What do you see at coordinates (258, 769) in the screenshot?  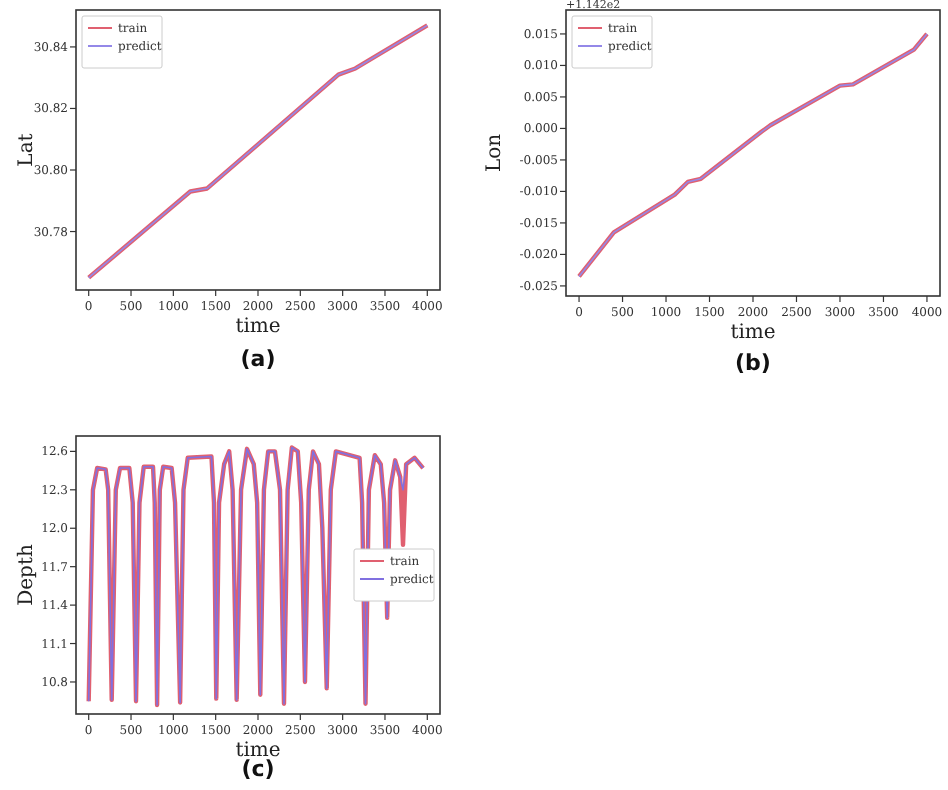 I see `text: (c)` at bounding box center [258, 769].